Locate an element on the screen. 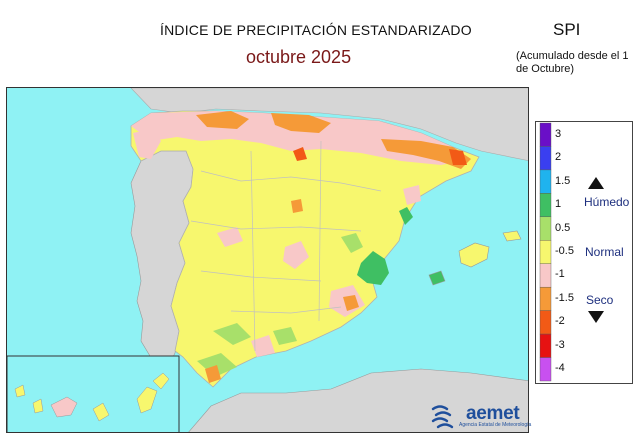 This screenshot has width=640, height=438. accumulation-note: (Acumulado desde el 1 de Octubre) is located at coordinates (572, 62).